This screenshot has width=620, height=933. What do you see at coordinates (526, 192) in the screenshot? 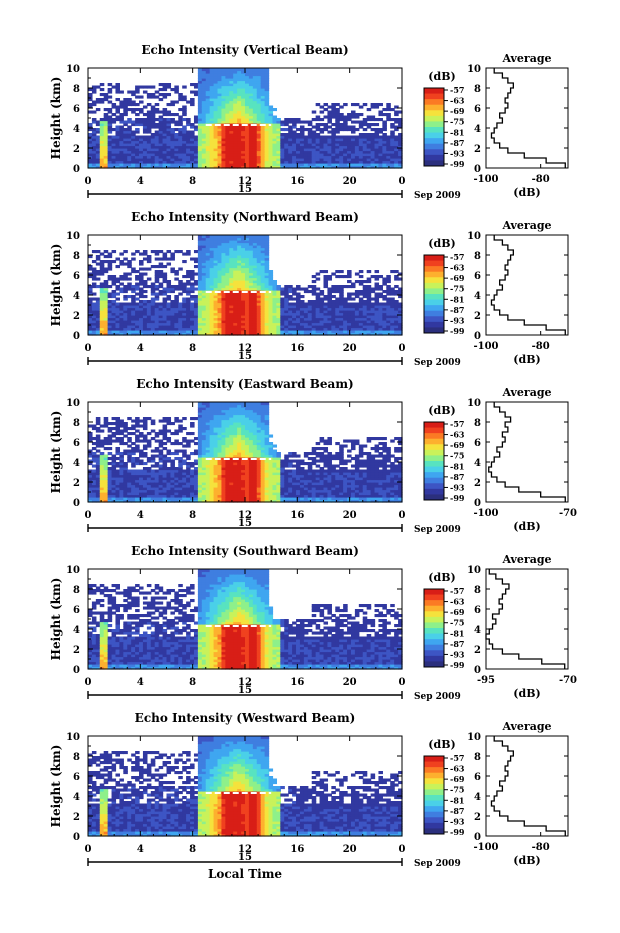
I see `profile-x-label: (dB)` at bounding box center [526, 192].